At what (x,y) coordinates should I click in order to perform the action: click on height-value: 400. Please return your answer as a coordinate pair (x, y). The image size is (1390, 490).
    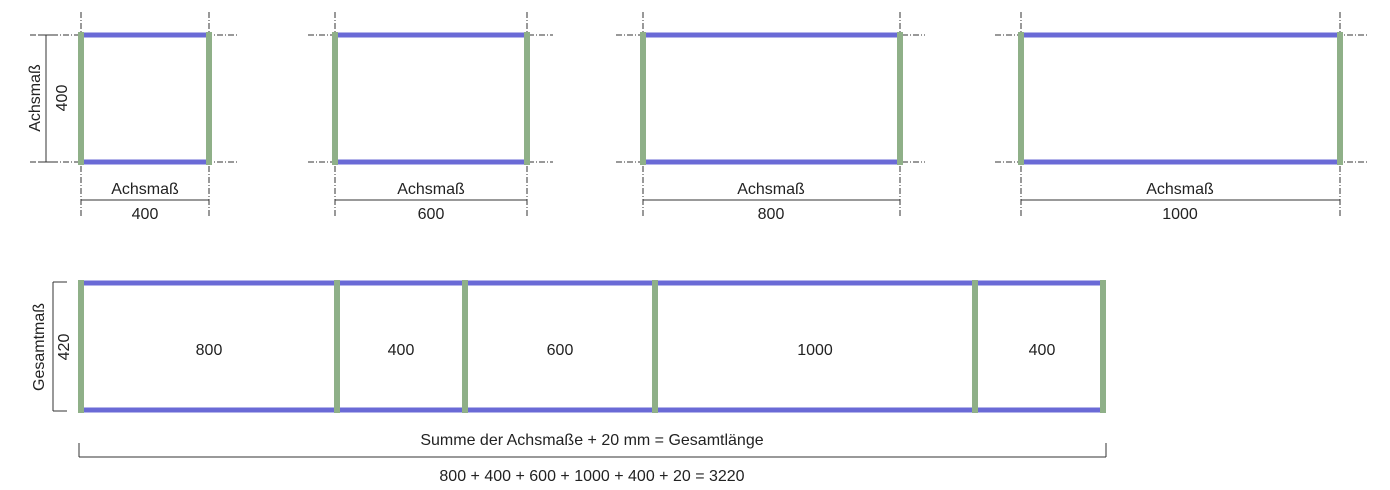
    Looking at the image, I should click on (62, 98).